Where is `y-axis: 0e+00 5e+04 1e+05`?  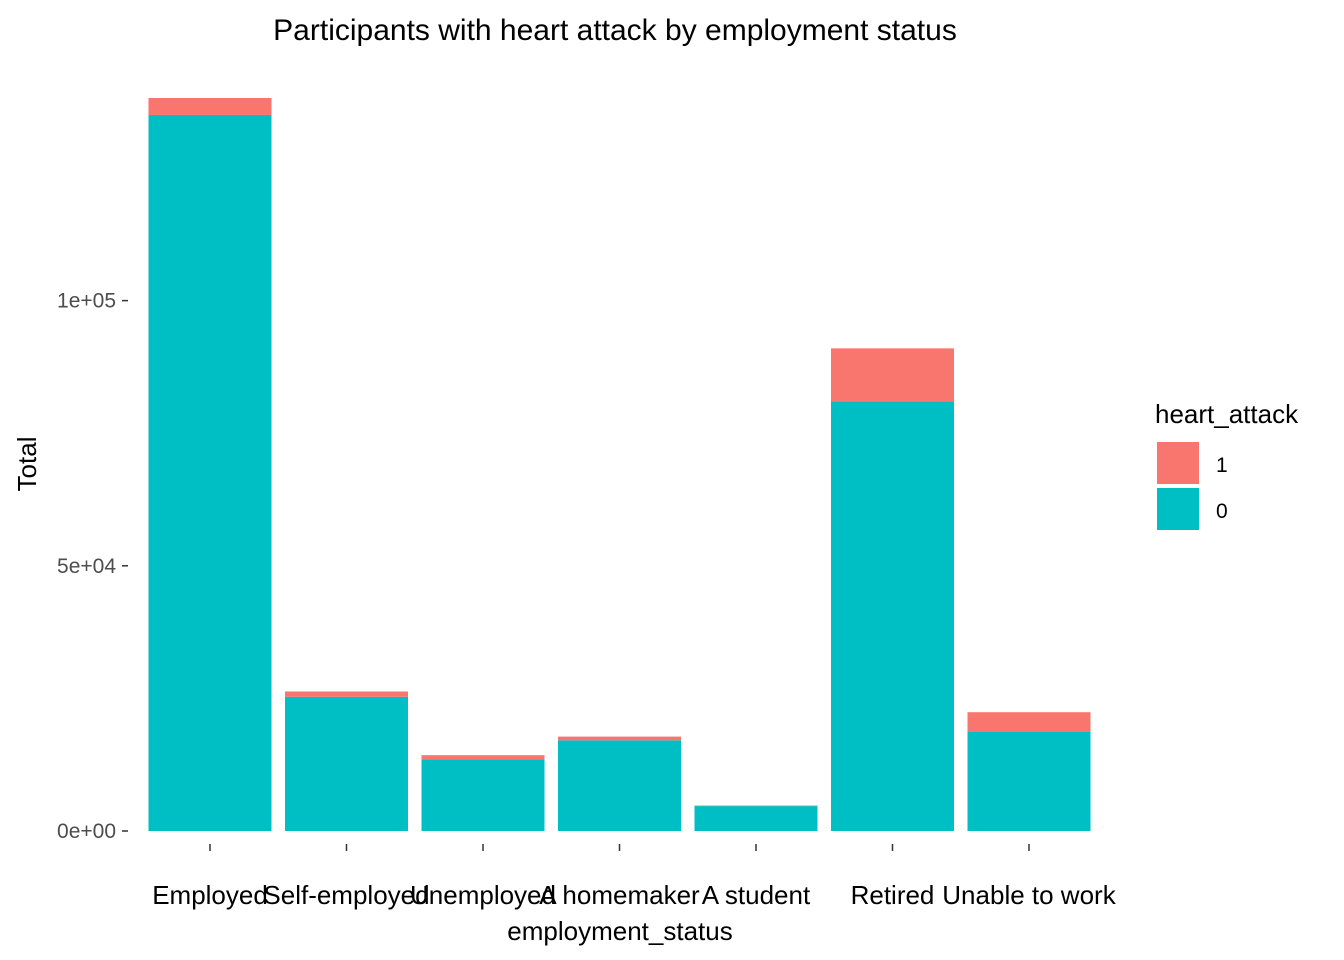
y-axis: 0e+00 5e+04 1e+05 is located at coordinates (92, 566).